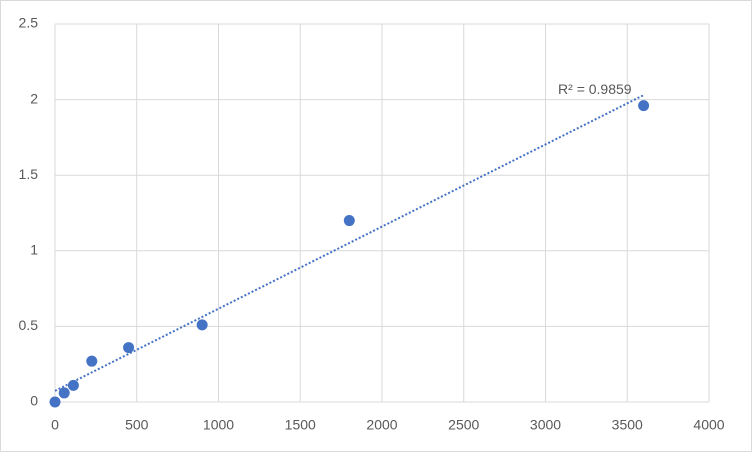  Describe the element at coordinates (29, 325) in the screenshot. I see `y-tick-label: 0.5` at that location.